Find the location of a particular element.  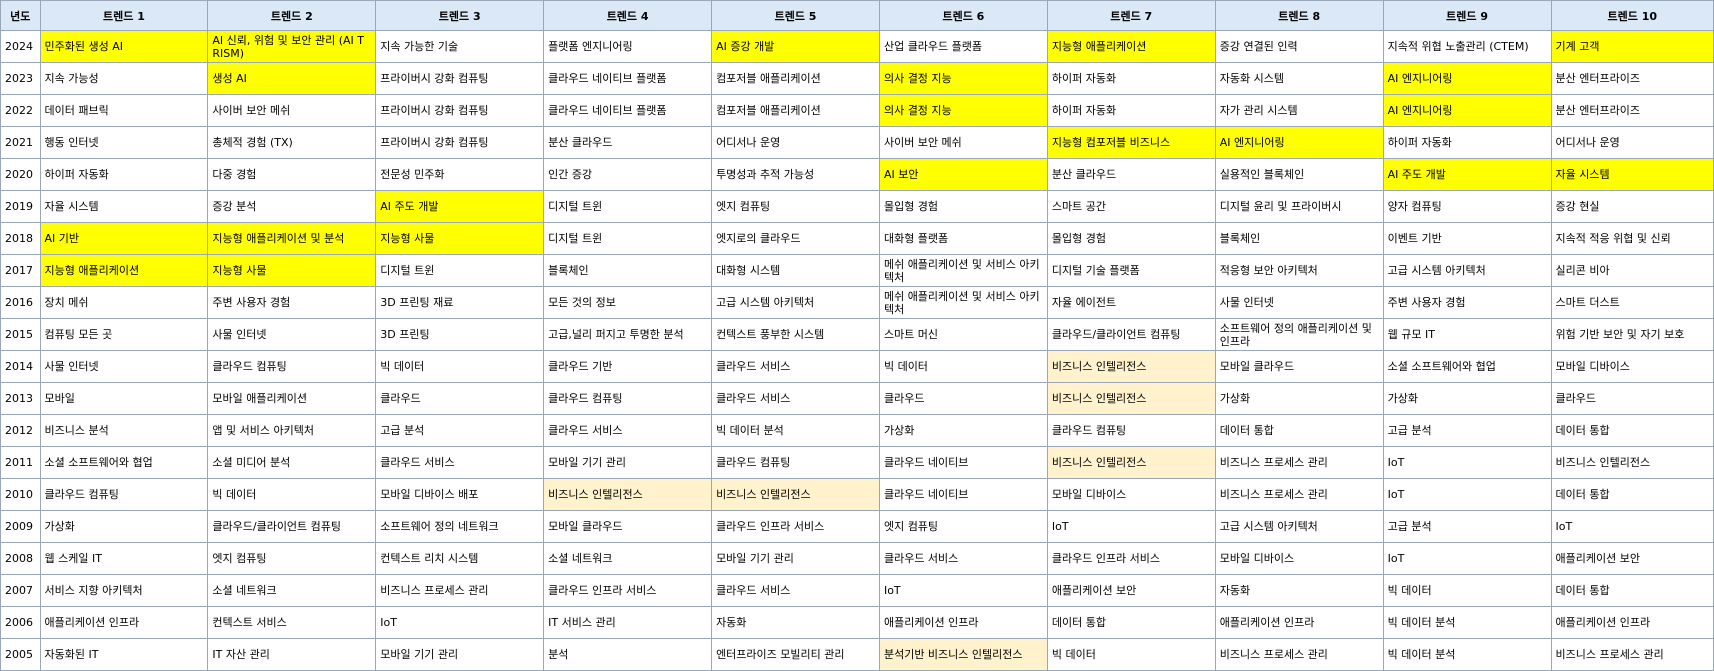

trend-cell: 증강 연결된 인력 is located at coordinates (1299, 46).